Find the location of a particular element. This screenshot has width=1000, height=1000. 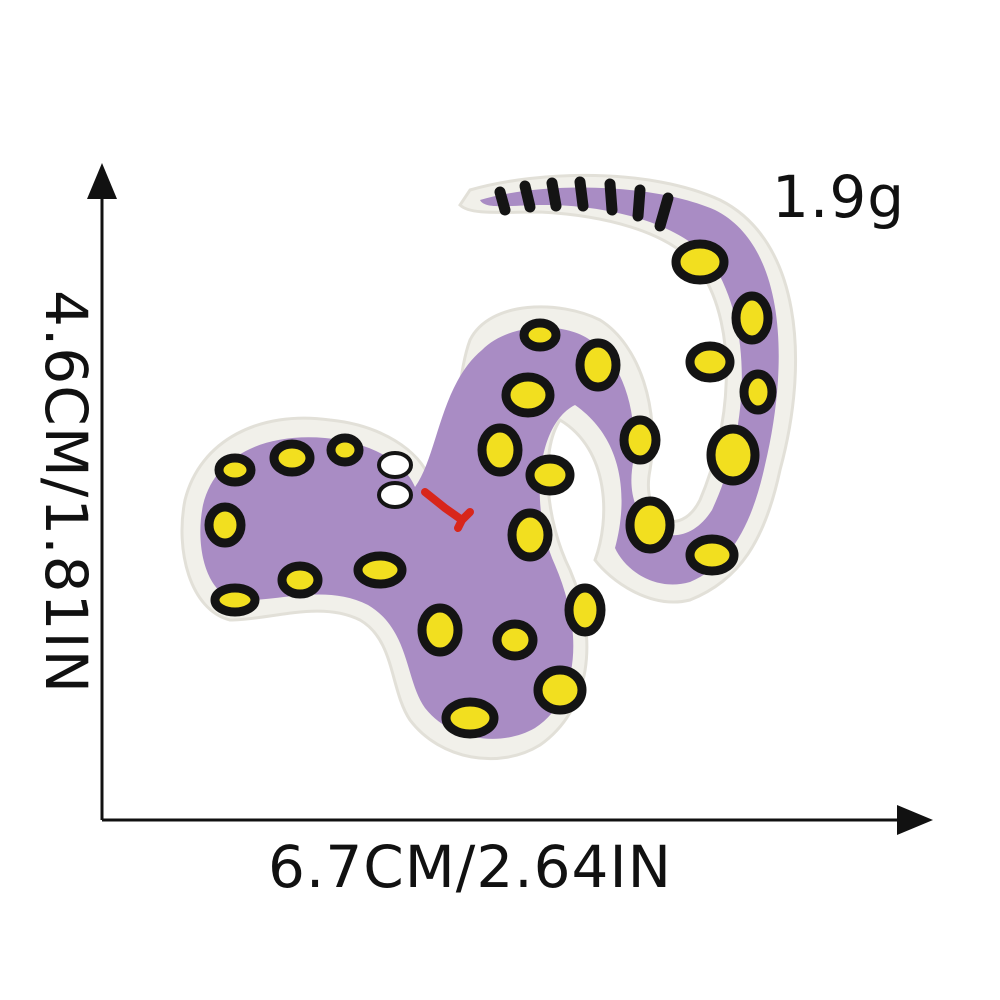

tail-stripes is located at coordinates (584, 204).